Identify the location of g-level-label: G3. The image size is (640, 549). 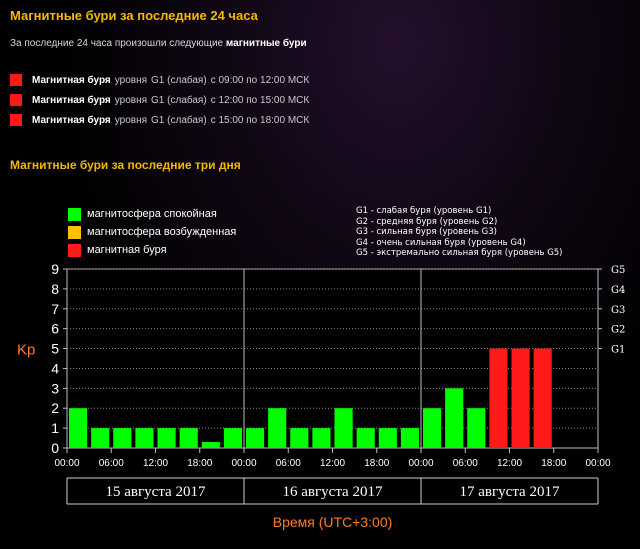
(618, 310).